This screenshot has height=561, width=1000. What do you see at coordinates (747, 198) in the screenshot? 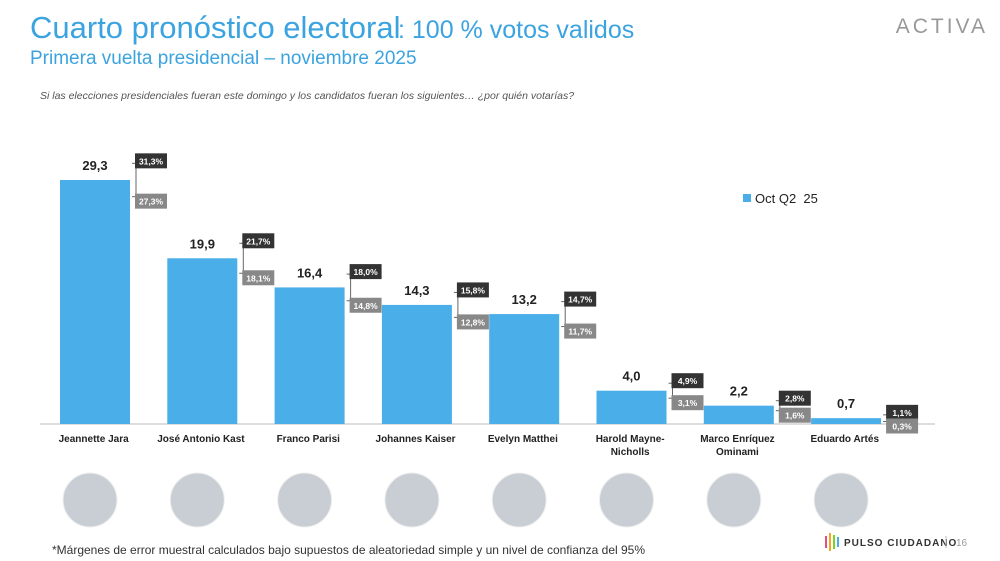
I see `legend-swatch` at bounding box center [747, 198].